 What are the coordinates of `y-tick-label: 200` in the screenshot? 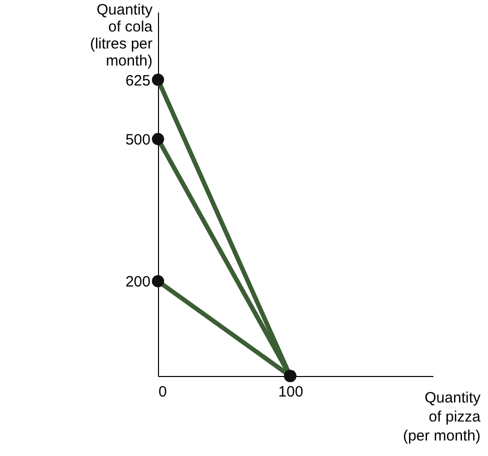 It's located at (137, 282).